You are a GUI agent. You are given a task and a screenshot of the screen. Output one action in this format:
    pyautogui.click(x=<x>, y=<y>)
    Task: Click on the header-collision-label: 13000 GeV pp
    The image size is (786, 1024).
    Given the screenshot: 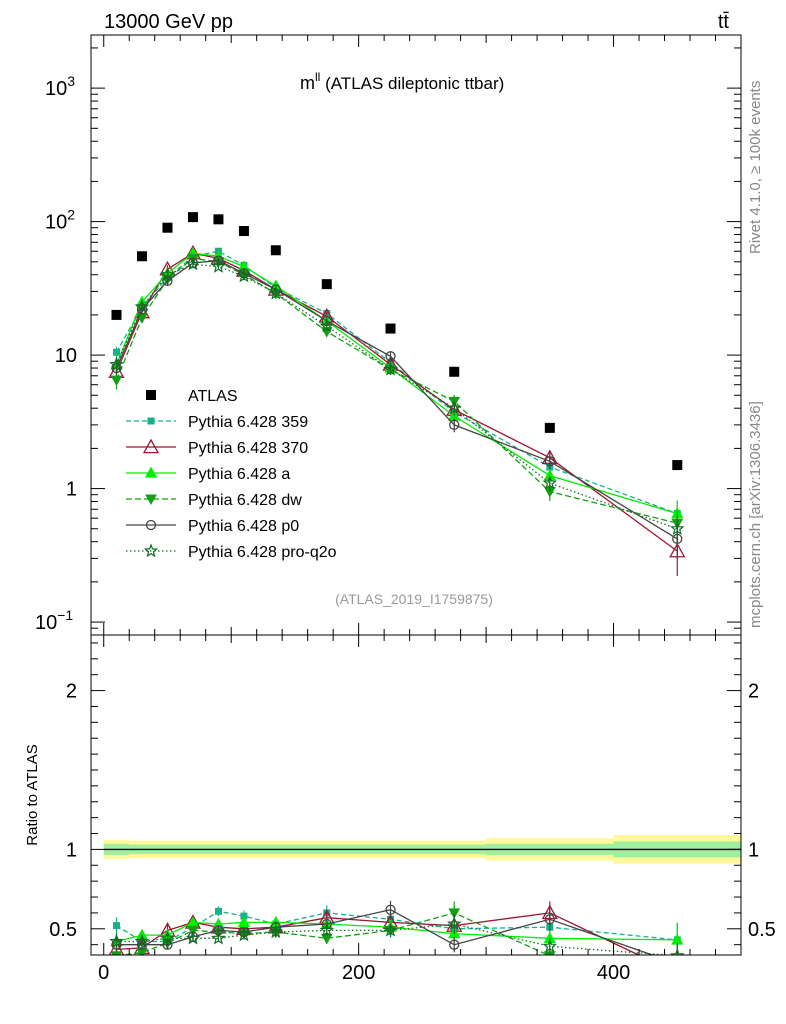 What is the action you would take?
    pyautogui.click(x=168, y=22)
    